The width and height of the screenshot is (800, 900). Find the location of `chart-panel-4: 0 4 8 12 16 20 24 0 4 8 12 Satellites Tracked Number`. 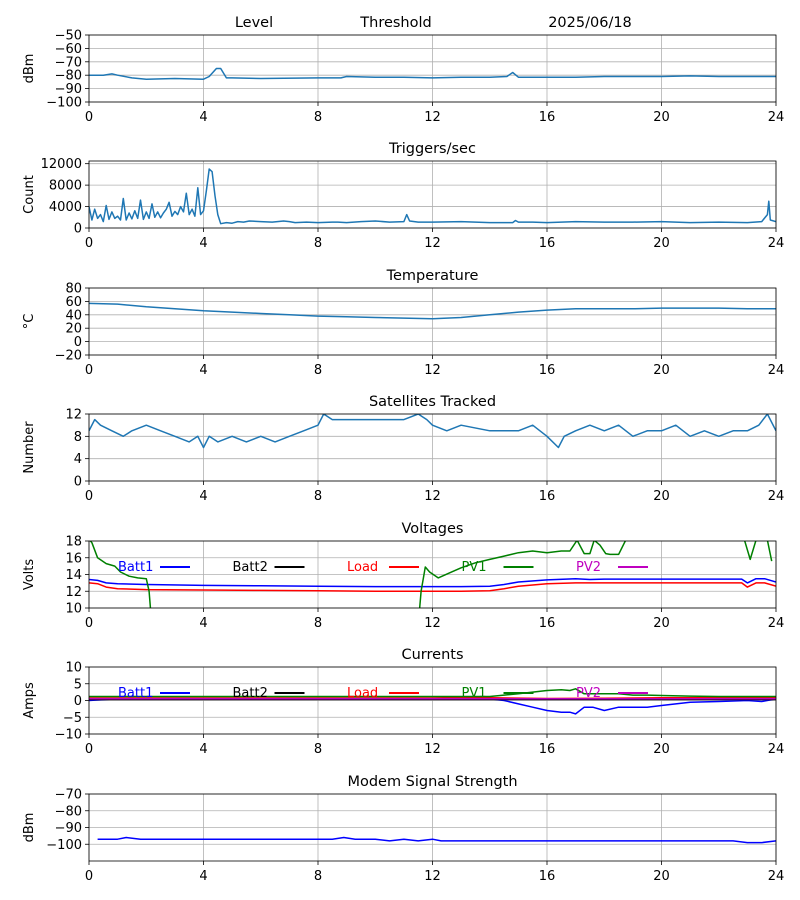

chart-panel-4: 0 4 8 12 16 20 24 0 4 8 12 Satellites Tracked Number is located at coordinates (403, 449).